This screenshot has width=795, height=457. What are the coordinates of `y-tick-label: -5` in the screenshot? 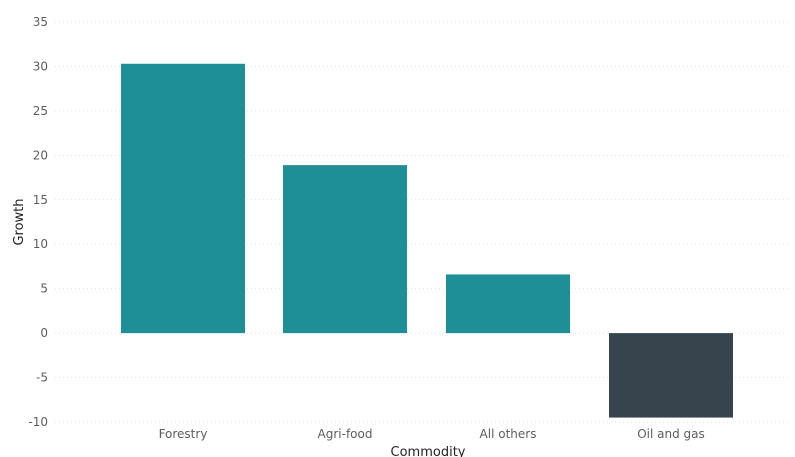 It's located at (42, 378).